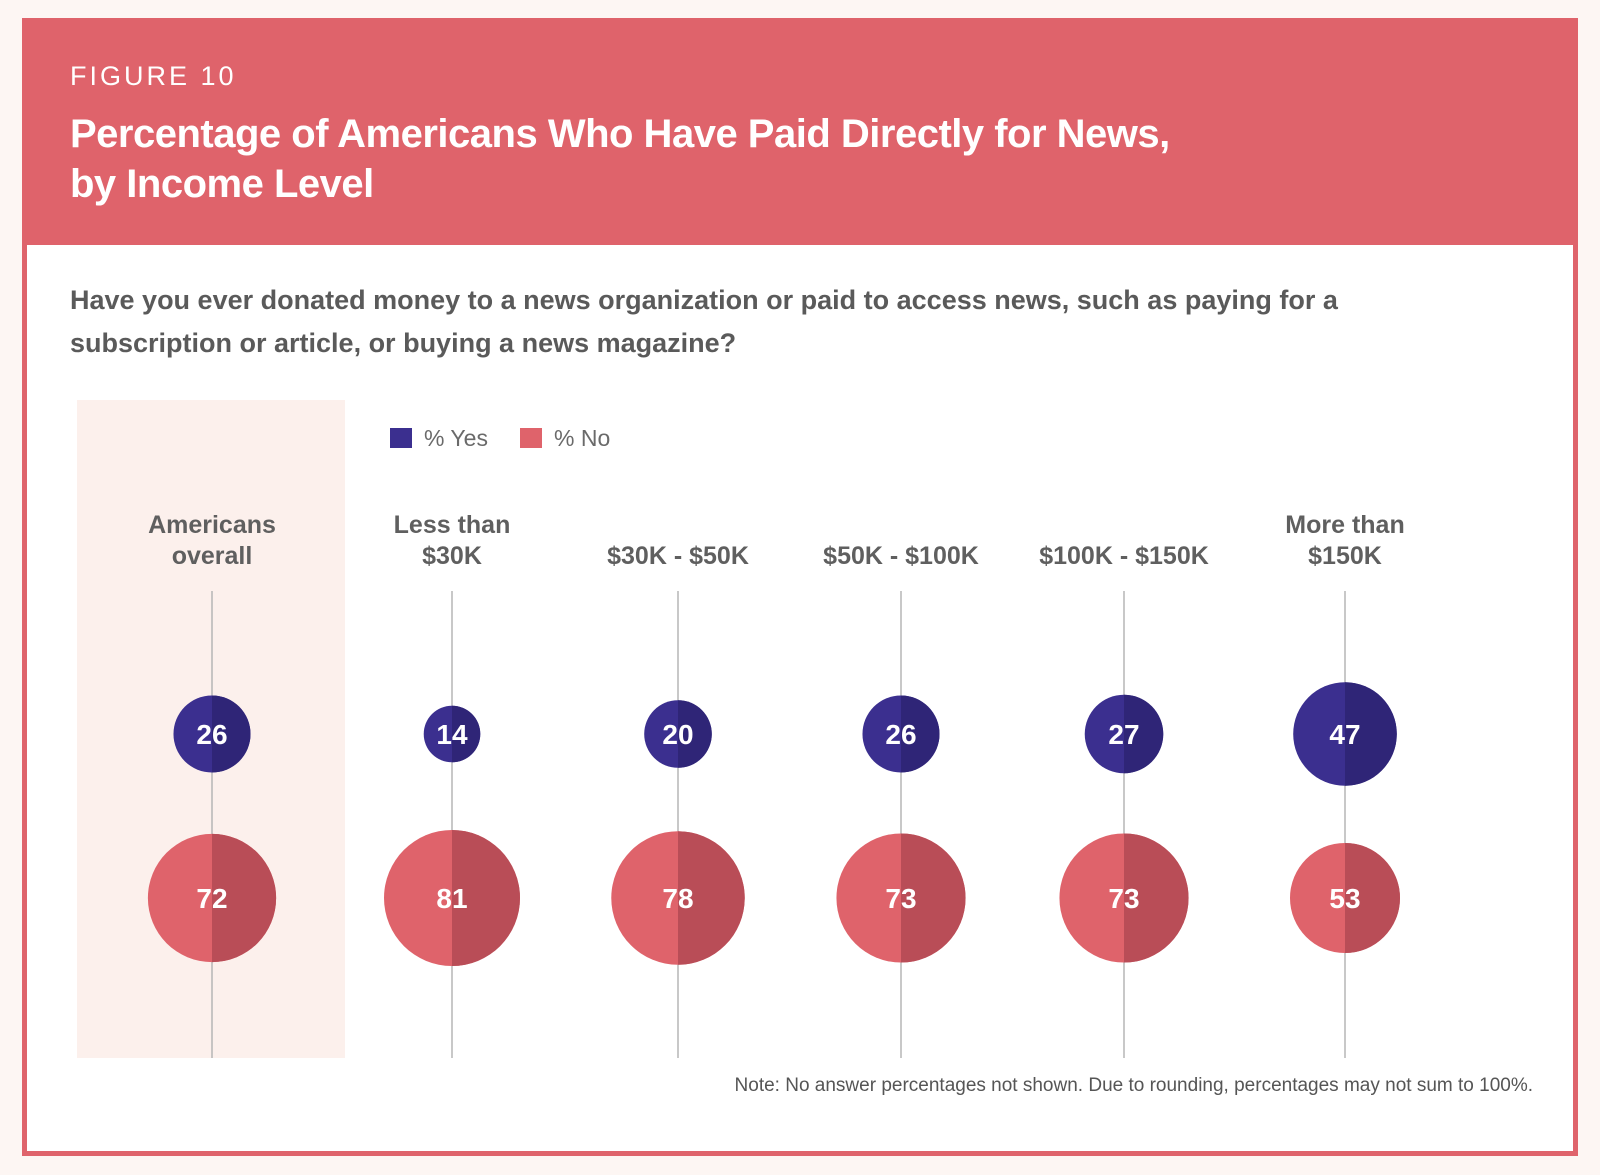 The image size is (1600, 1175). I want to click on category-label: Less than $30K, so click(452, 540).